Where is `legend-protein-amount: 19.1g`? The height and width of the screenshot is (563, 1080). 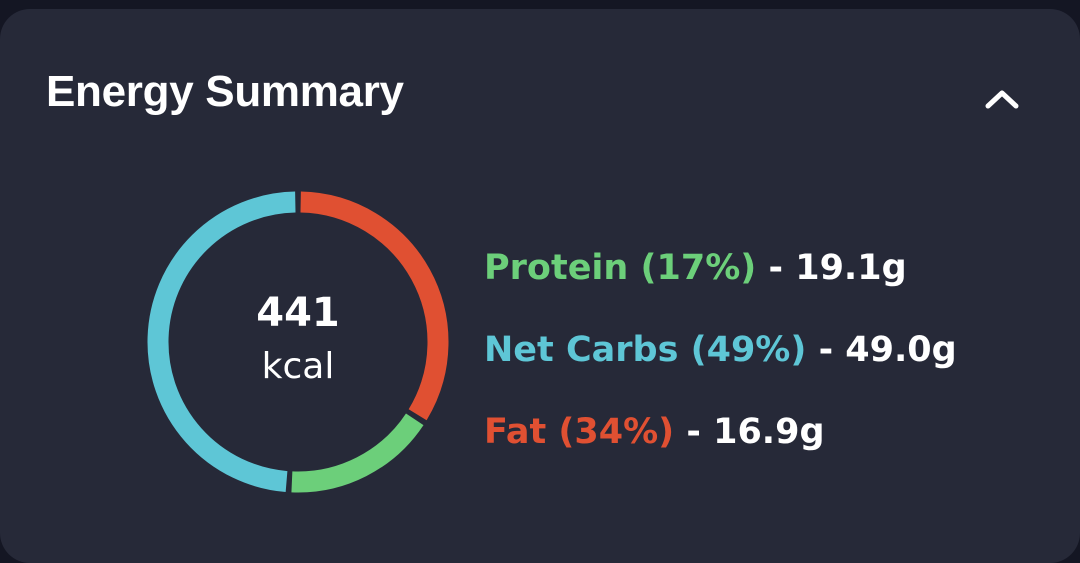
legend-protein-amount: 19.1g is located at coordinates (851, 268).